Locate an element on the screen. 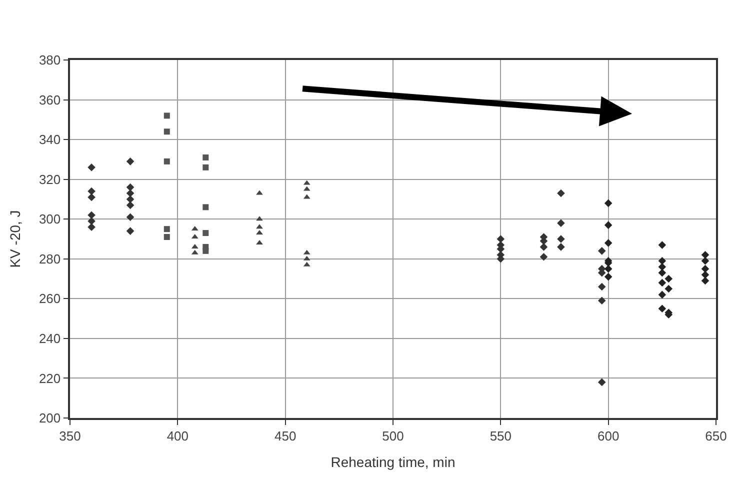 The image size is (756, 493). x-axis-title: Reheating time, min is located at coordinates (393, 462).